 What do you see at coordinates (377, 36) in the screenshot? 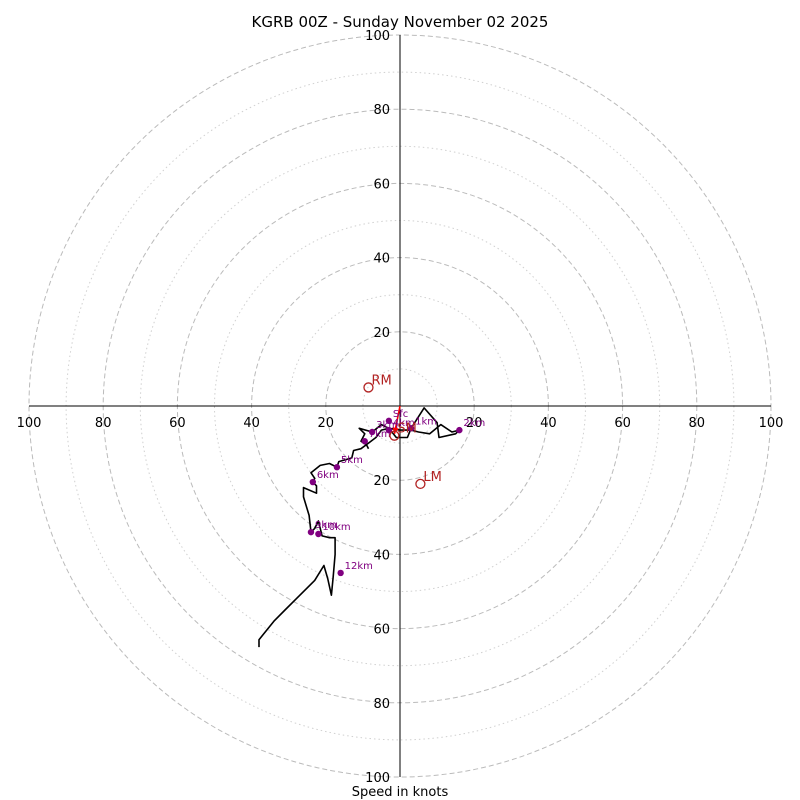
I see `y-tick-pos-100: 100` at bounding box center [377, 36].